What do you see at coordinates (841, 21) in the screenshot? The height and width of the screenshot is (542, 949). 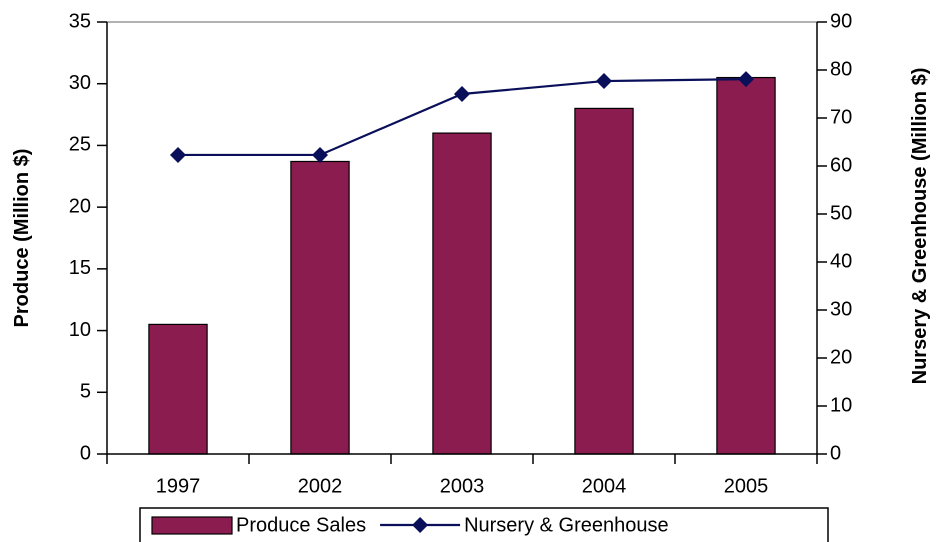 I see `y2-tick-label: 90` at bounding box center [841, 21].